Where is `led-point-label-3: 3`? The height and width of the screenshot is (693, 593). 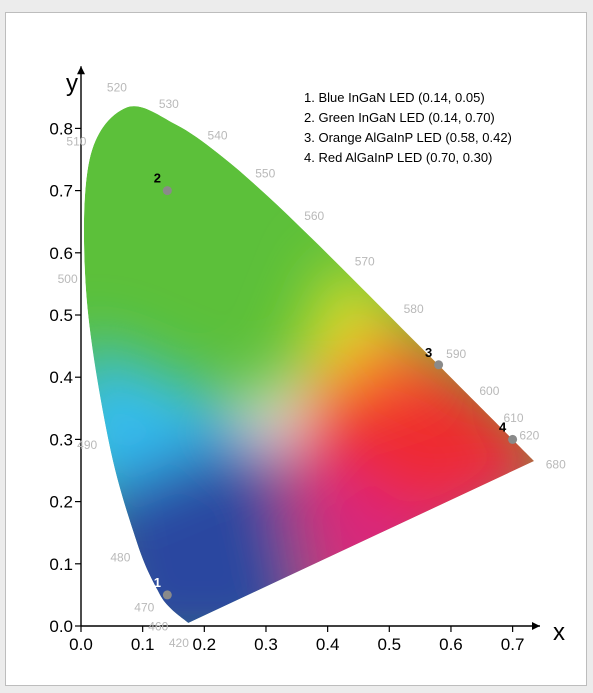
led-point-label-3: 3 is located at coordinates (428, 352).